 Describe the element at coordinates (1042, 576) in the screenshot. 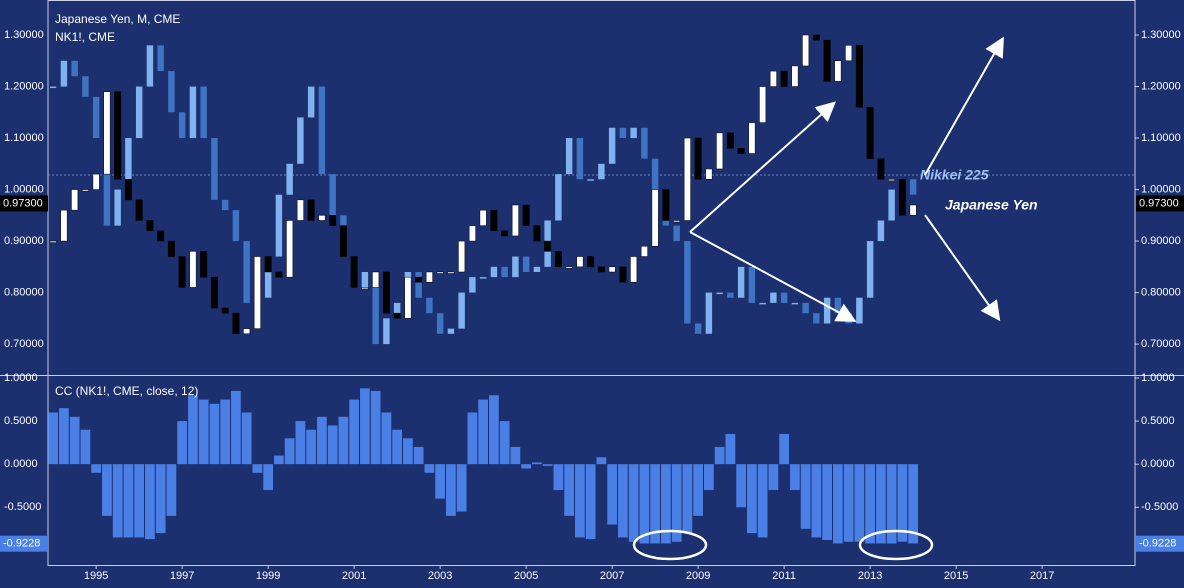

I see `x-tick-label: 2017` at that location.